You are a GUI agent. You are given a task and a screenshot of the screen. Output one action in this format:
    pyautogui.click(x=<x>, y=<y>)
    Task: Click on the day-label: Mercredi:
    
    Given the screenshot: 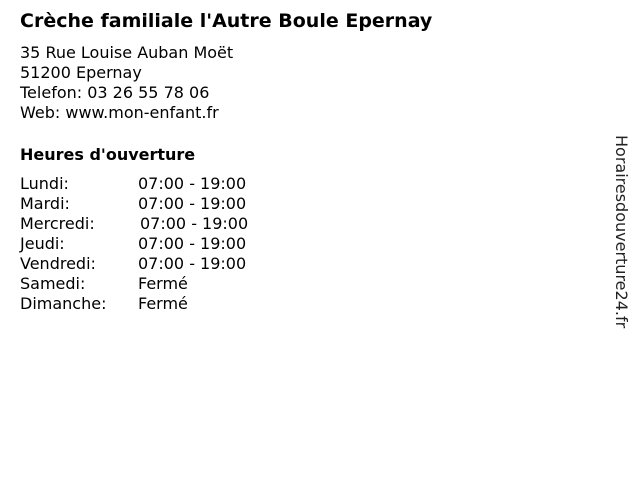 What is the action you would take?
    pyautogui.click(x=57, y=223)
    